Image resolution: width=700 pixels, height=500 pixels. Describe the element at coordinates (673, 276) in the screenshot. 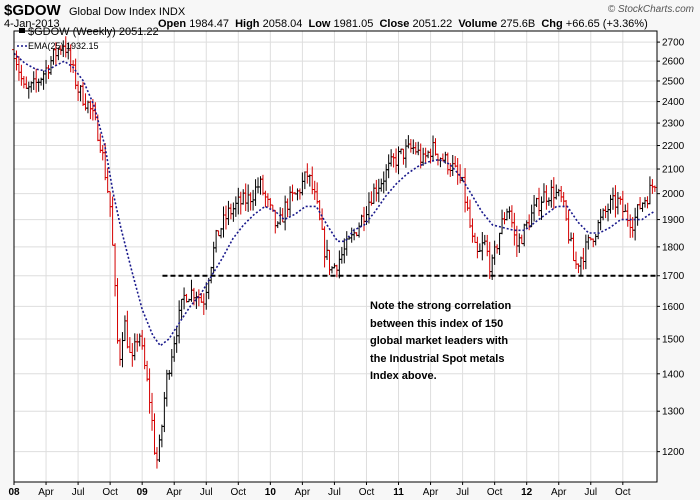

I see `y-tick-label: 1700` at that location.